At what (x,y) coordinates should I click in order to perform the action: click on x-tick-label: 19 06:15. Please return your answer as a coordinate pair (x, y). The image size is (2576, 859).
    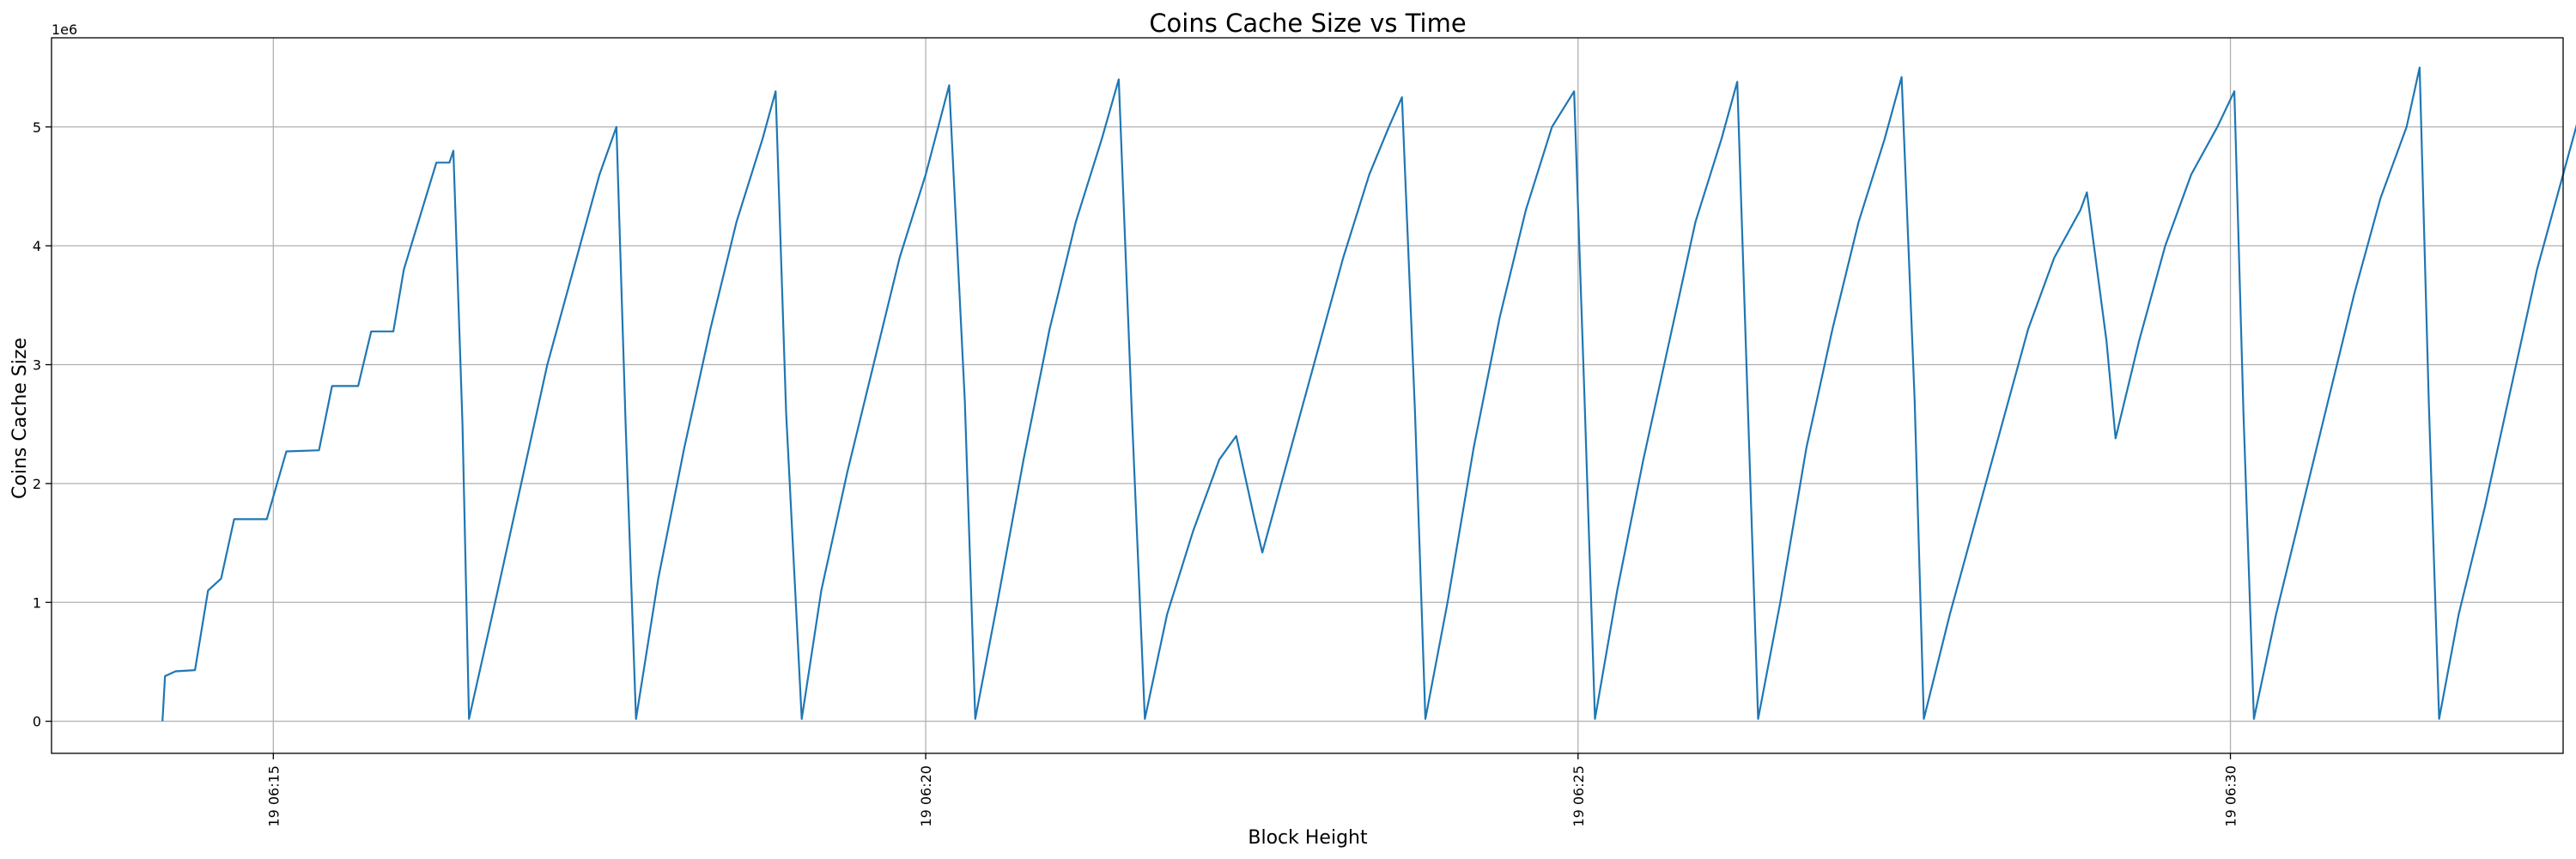
    Looking at the image, I should click on (273, 796).